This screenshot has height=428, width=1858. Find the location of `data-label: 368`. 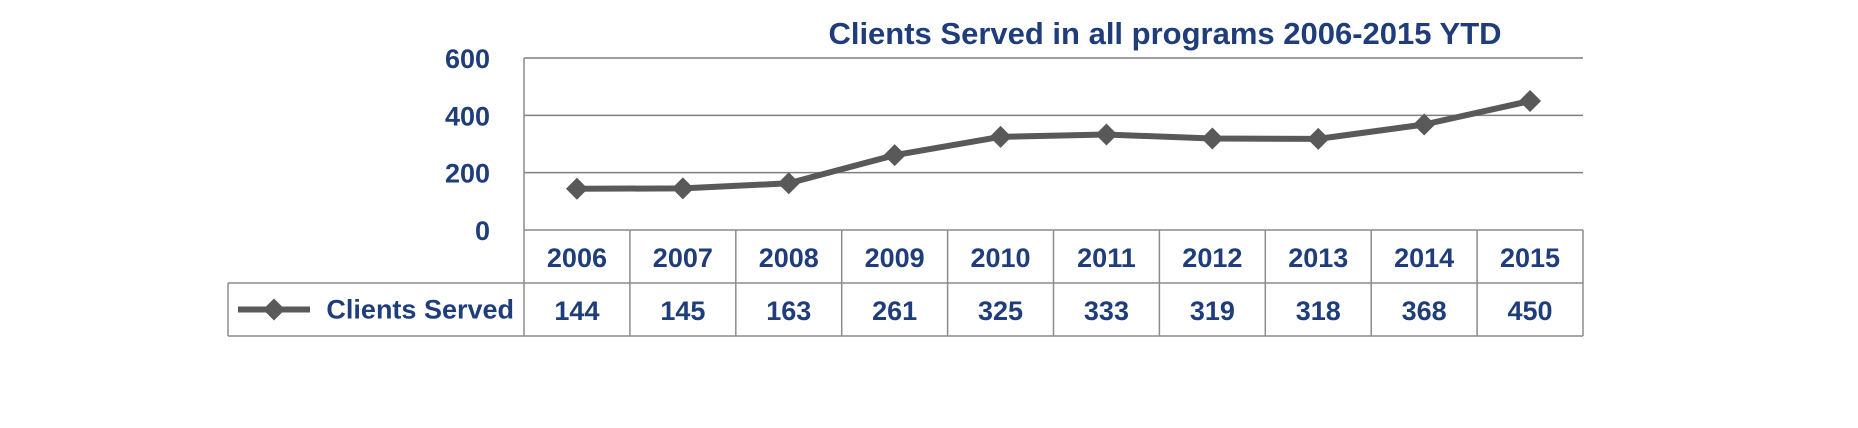

data-label: 368 is located at coordinates (1424, 311).